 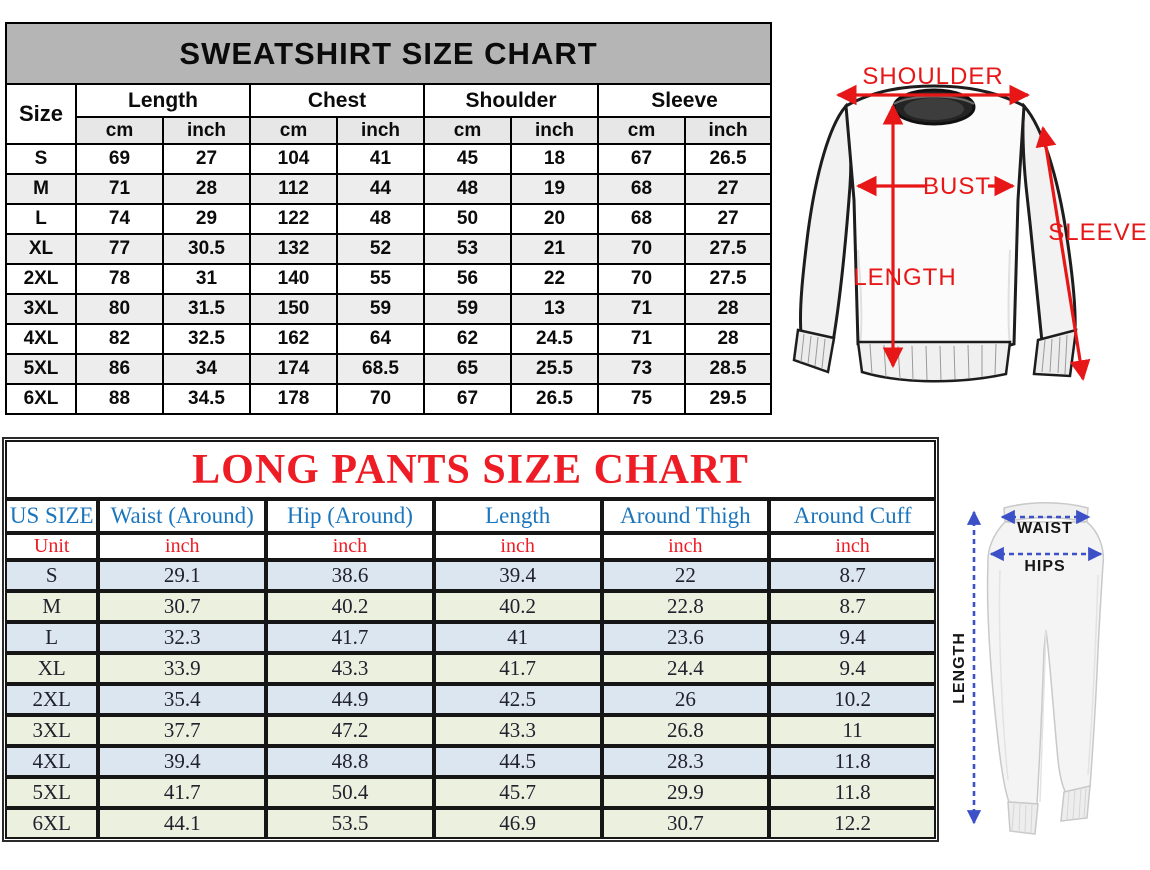 I want to click on value-cell: 82, so click(x=119, y=339).